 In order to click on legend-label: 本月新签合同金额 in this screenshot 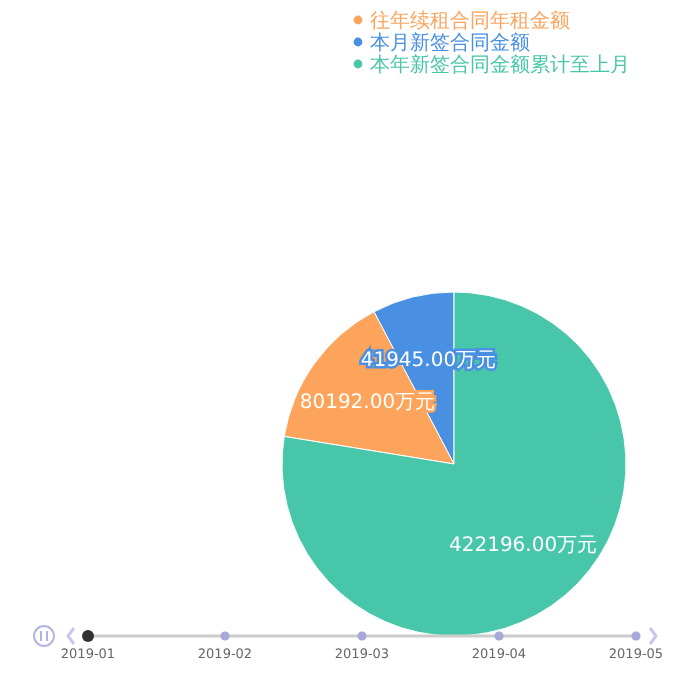, I will do `click(450, 43)`.